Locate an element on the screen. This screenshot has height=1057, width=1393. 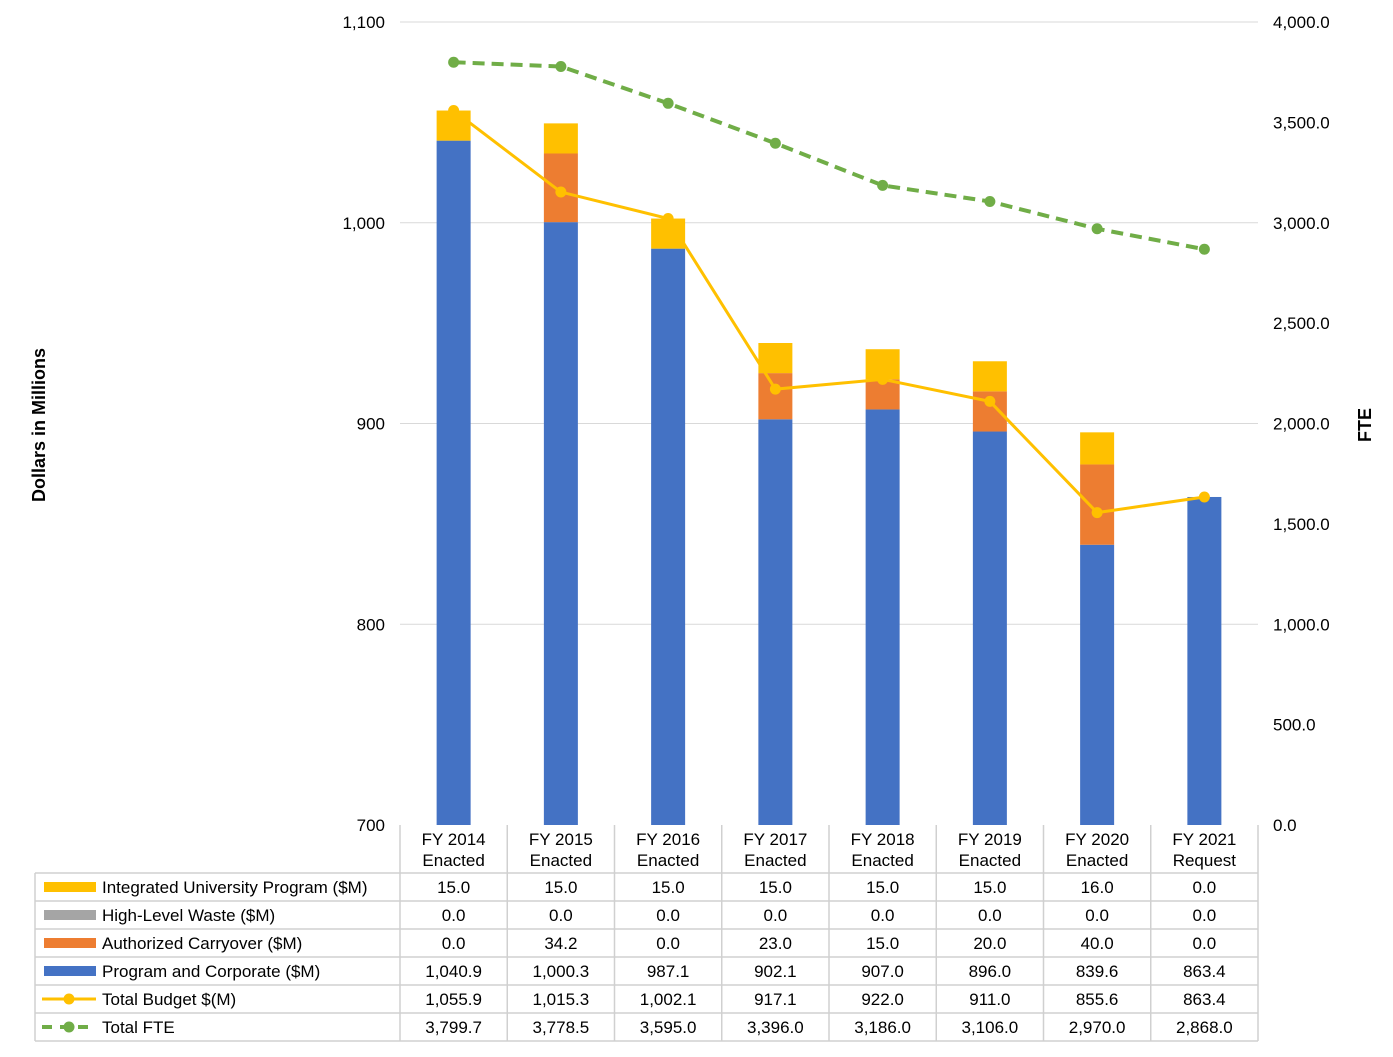
legend-label: Total FTE is located at coordinates (138, 1027).